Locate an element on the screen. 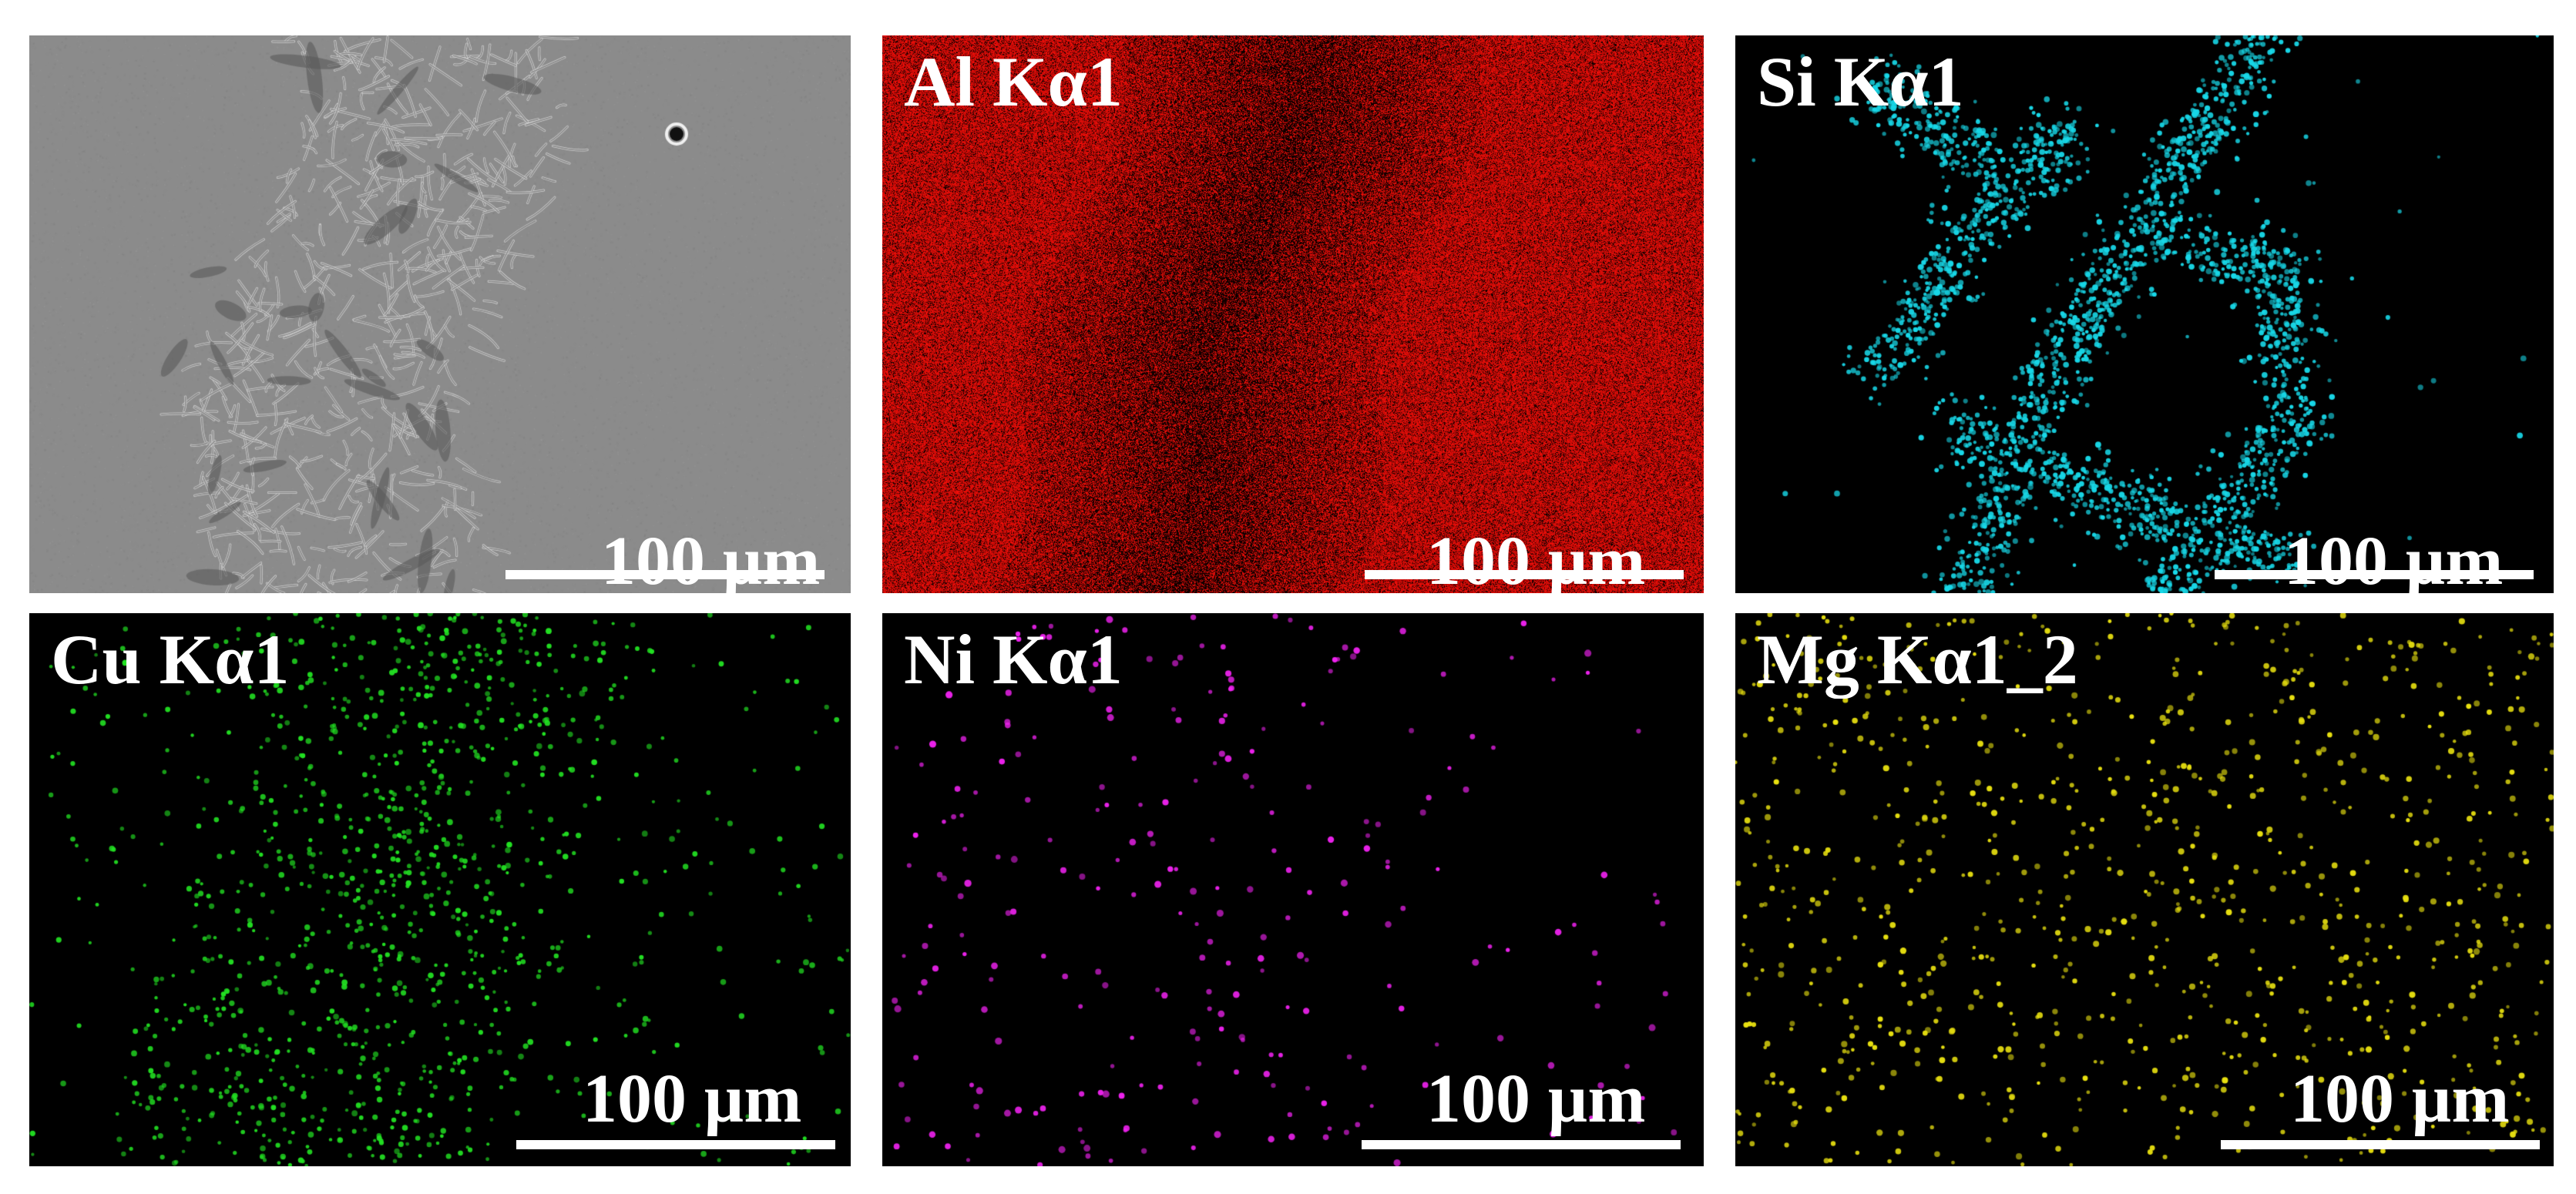 The height and width of the screenshot is (1194, 2576). si-map-panel: Si Kα1 100 µm is located at coordinates (2144, 314).